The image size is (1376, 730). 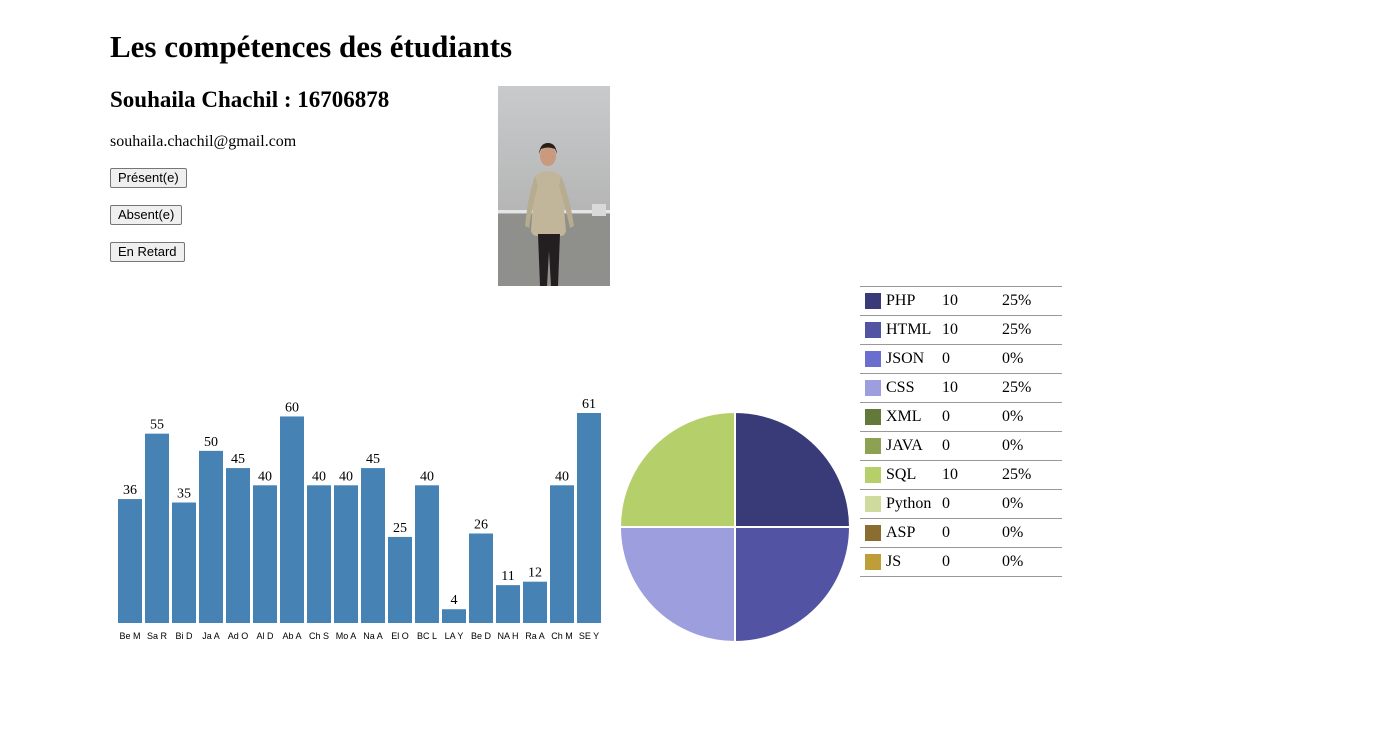 What do you see at coordinates (319, 636) in the screenshot?
I see `bar-category-label: Ch S` at bounding box center [319, 636].